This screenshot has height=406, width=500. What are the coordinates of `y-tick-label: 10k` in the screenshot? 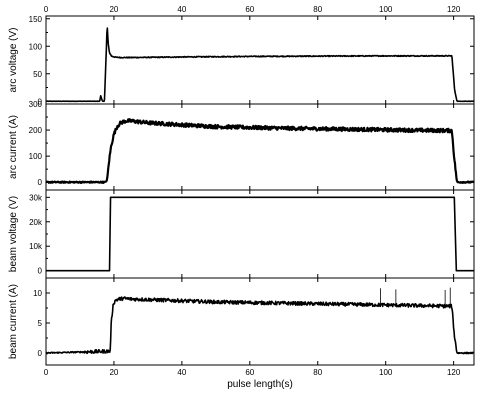 It's located at (36, 246).